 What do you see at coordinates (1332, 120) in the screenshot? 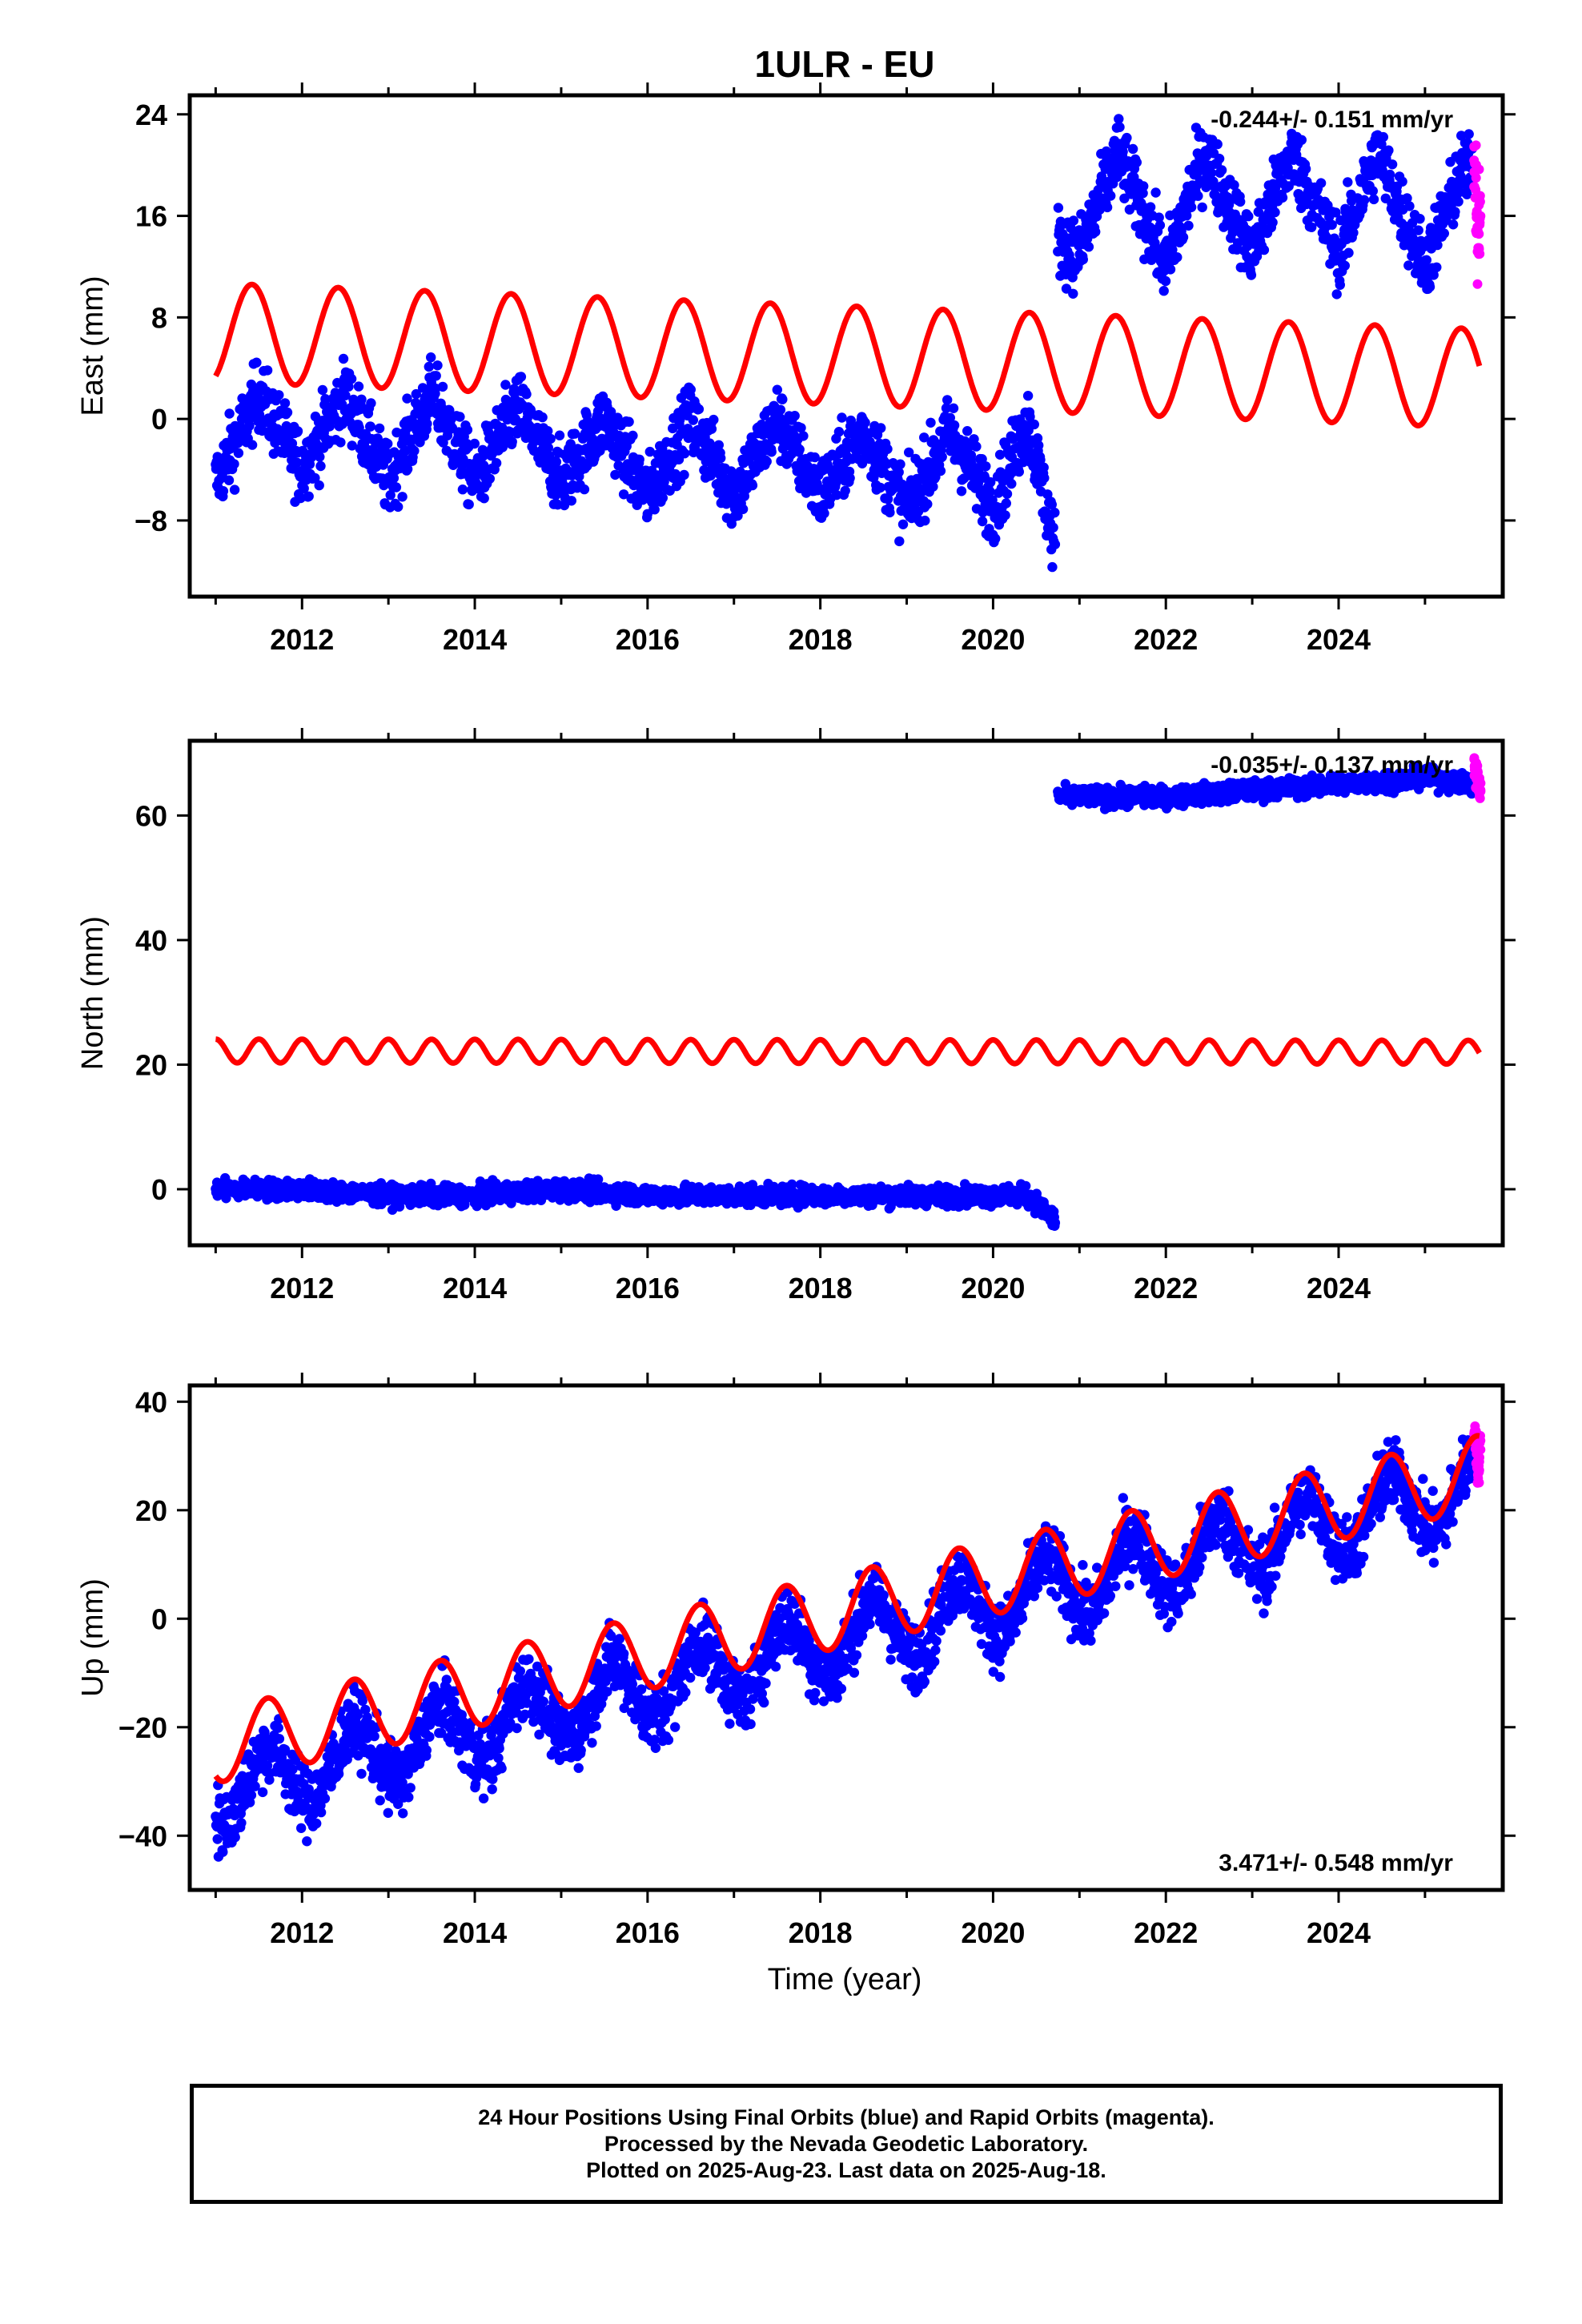
I see `east-rate-label: -0.244+/- 0.151 mm/yr` at bounding box center [1332, 120].